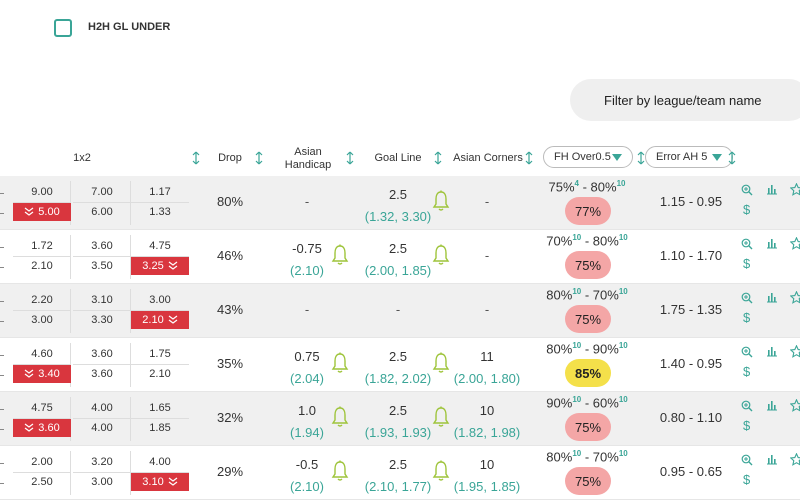  What do you see at coordinates (42, 192) in the screenshot?
I see `odds-home-draw-away-opening: 9.00` at bounding box center [42, 192].